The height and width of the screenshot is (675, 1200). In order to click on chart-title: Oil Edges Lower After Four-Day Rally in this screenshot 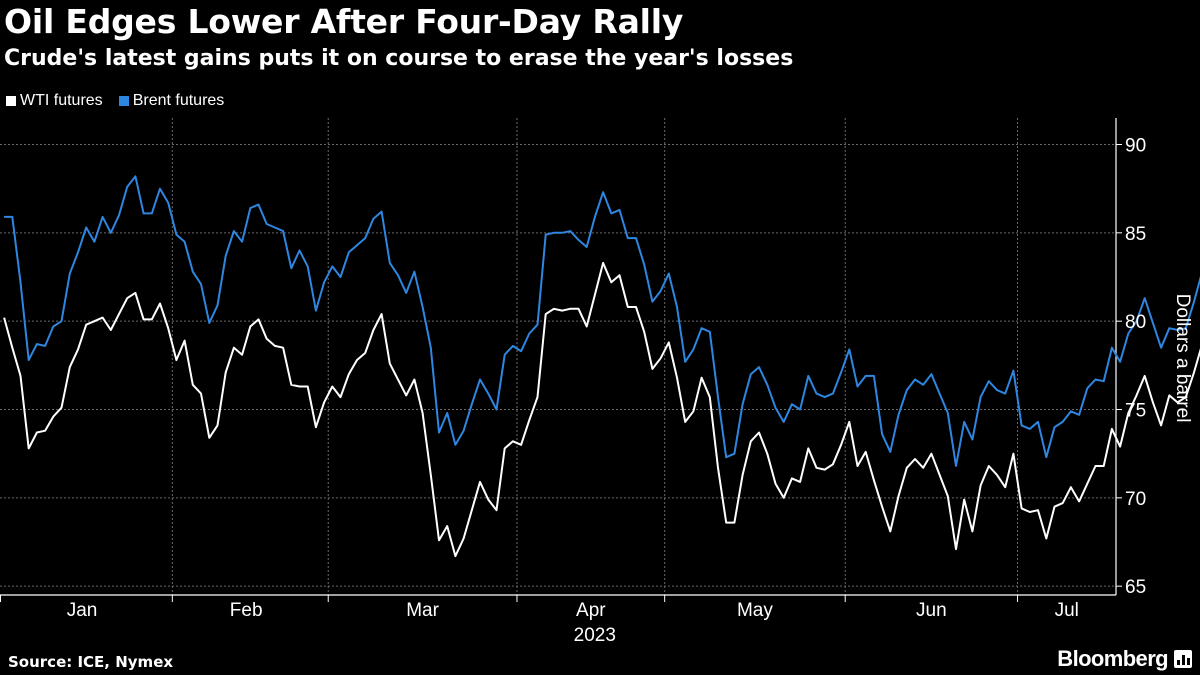, I will do `click(344, 21)`.